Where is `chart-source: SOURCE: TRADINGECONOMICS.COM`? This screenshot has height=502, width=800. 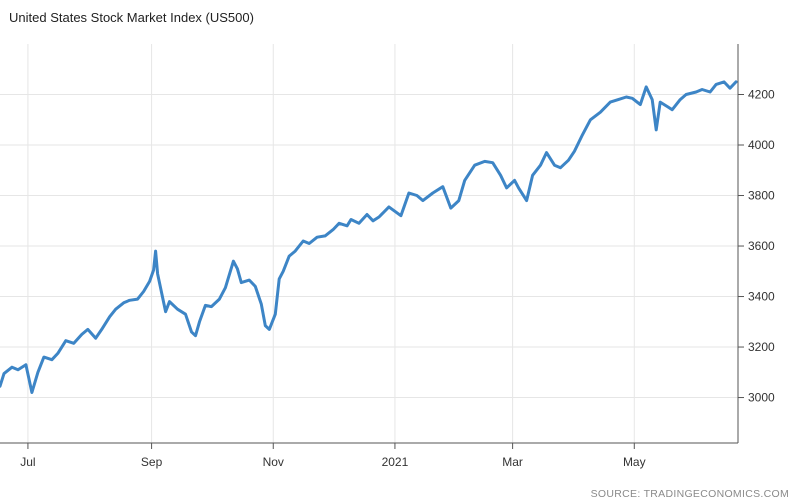
chart-source: SOURCE: TRADINGECONOMICS.COM is located at coordinates (689, 494).